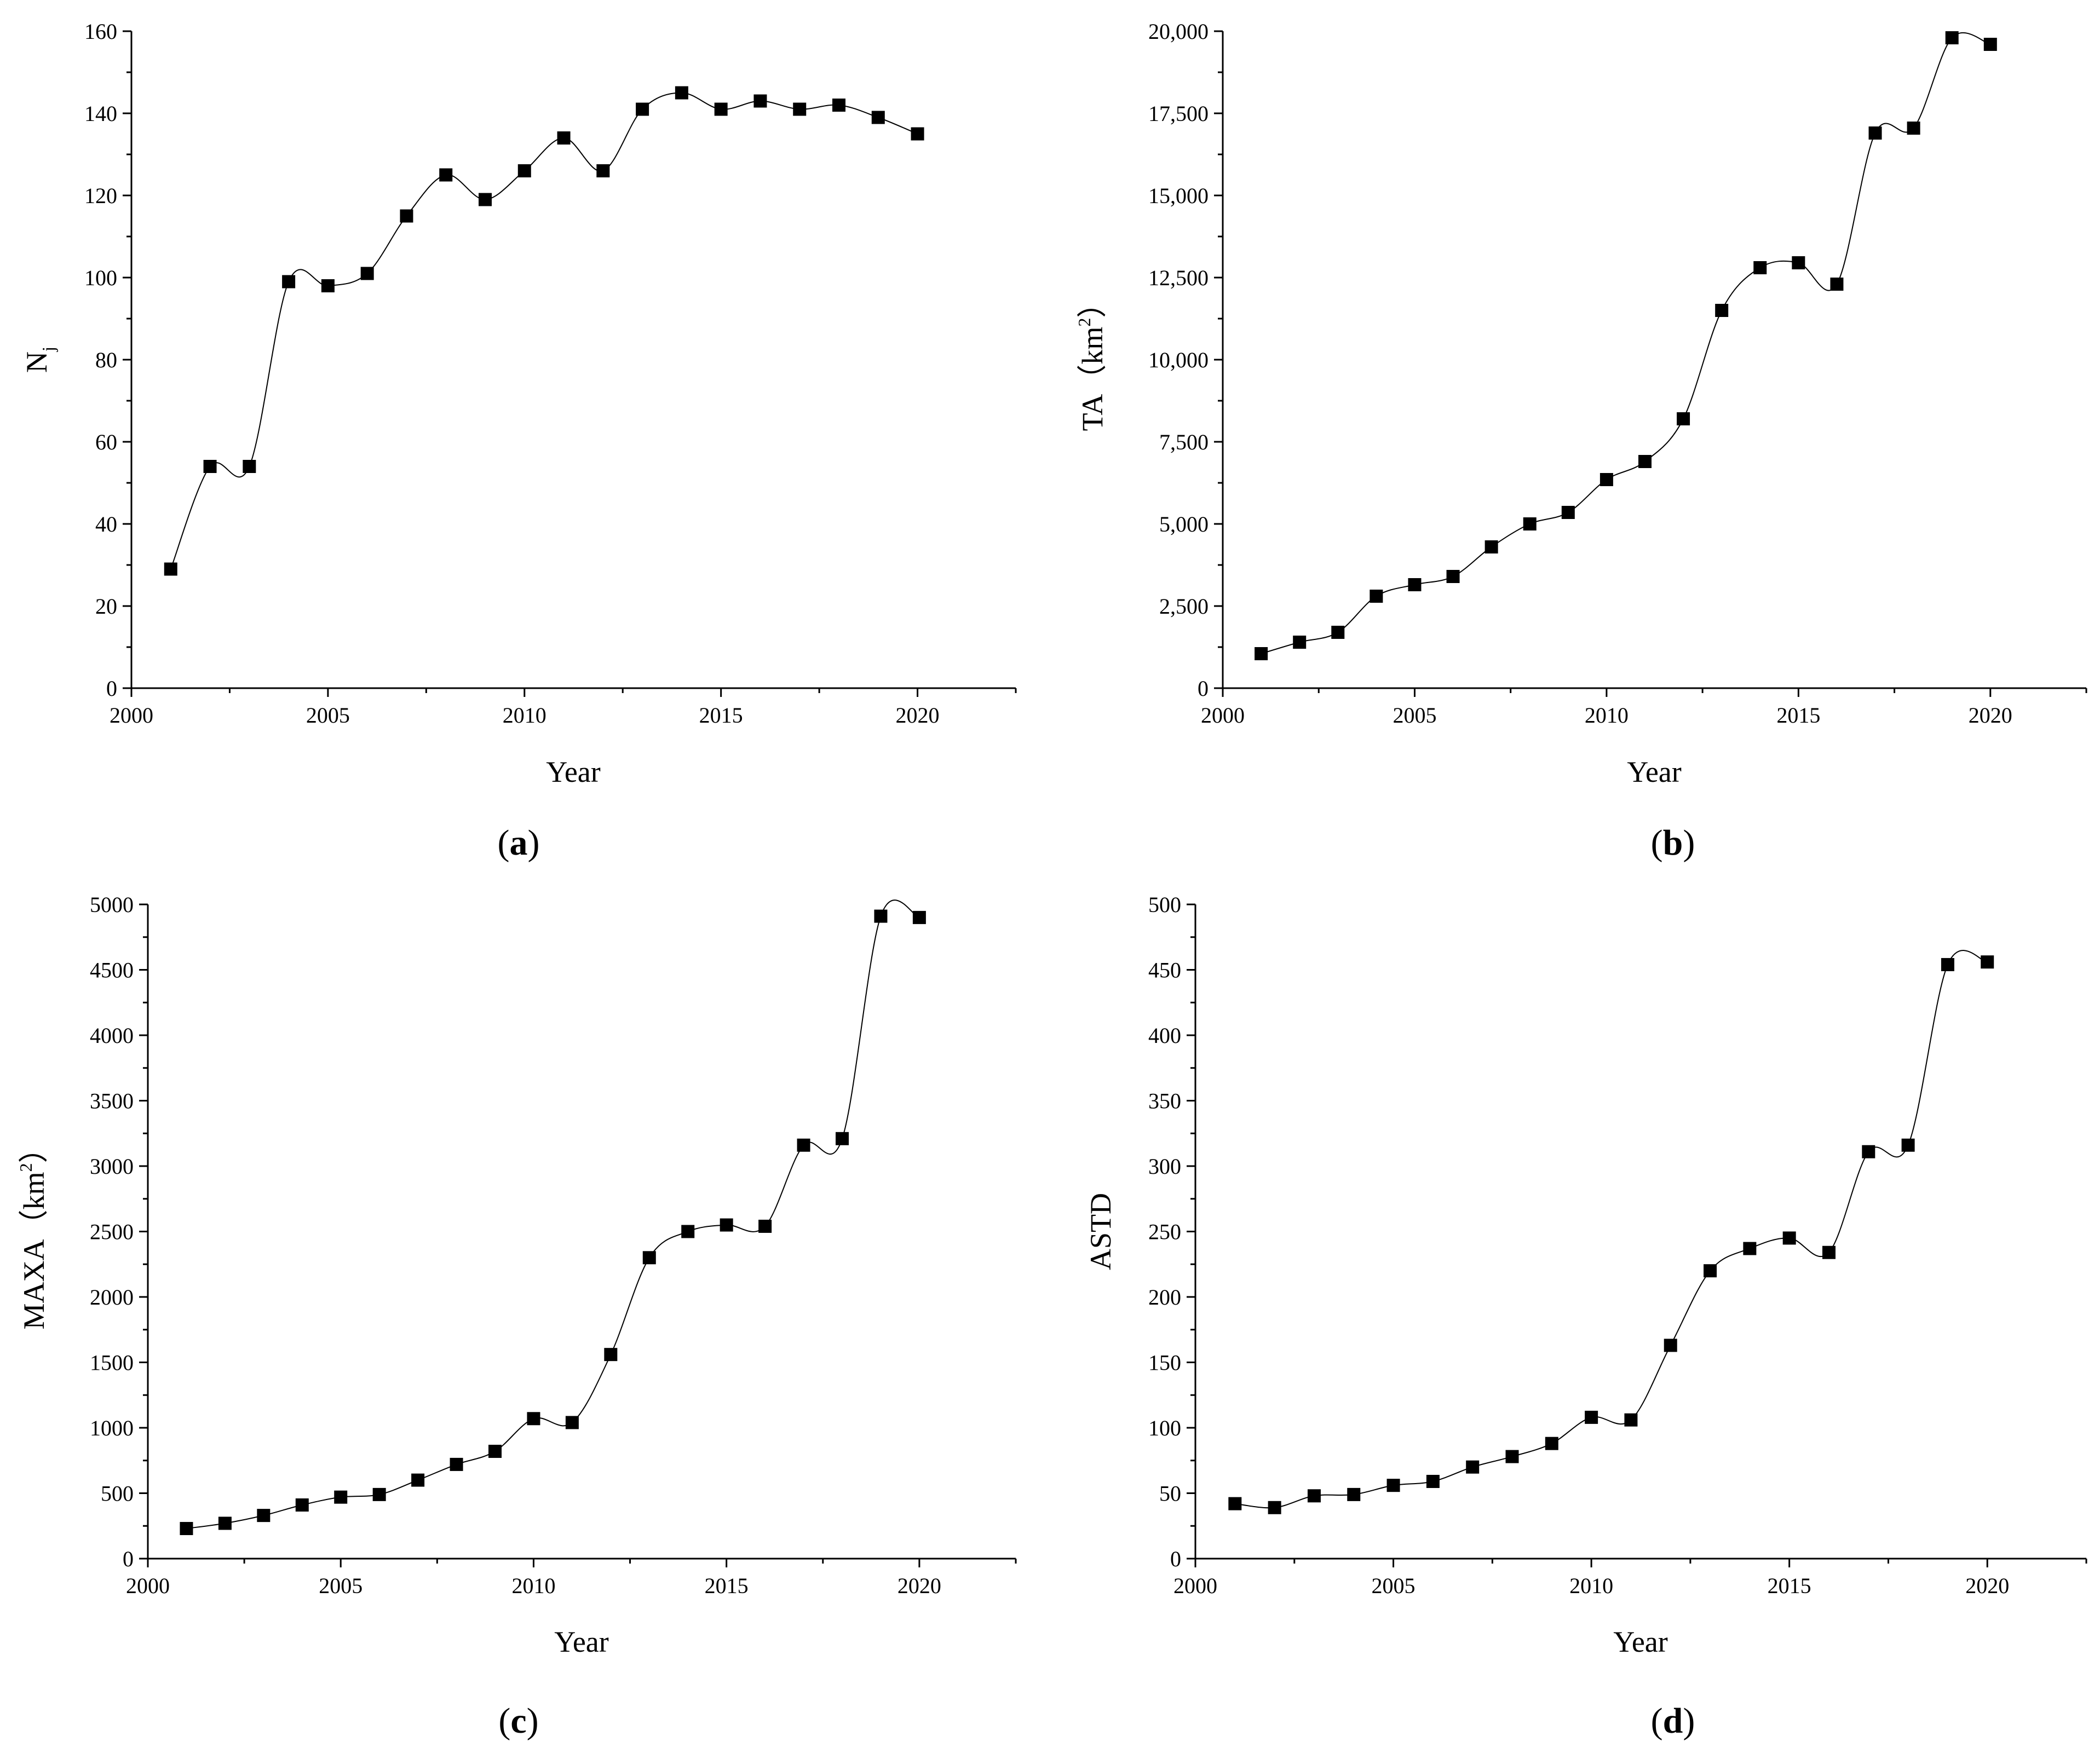 Image resolution: width=2100 pixels, height=1759 pixels. What do you see at coordinates (106, 606) in the screenshot?
I see `chart-a-y-tick-label: 20` at bounding box center [106, 606].